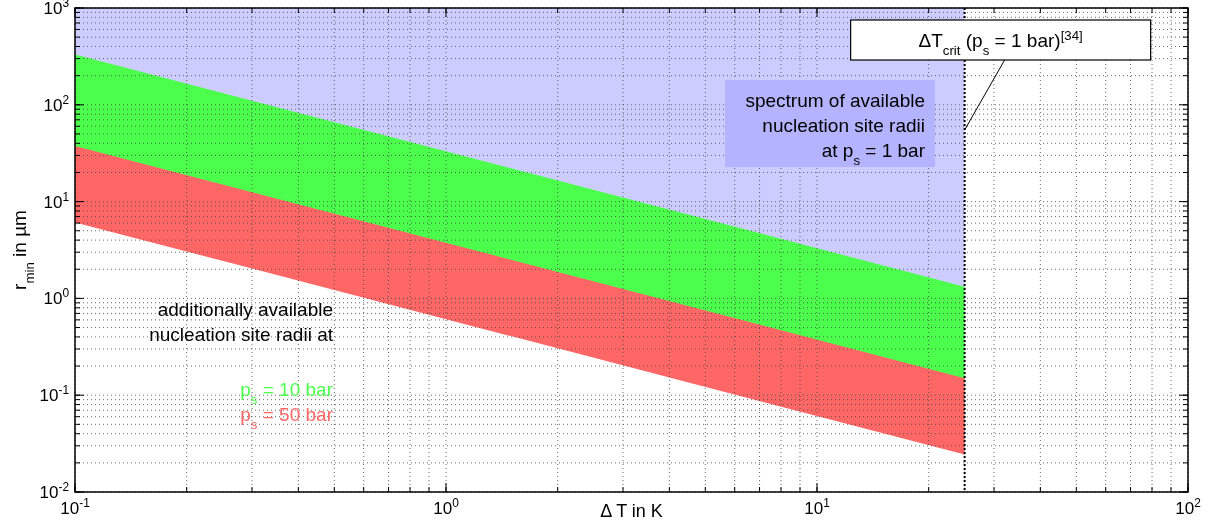  What do you see at coordinates (817, 507) in the screenshot?
I see `x-tick-label: 10$^{1}$` at bounding box center [817, 507].